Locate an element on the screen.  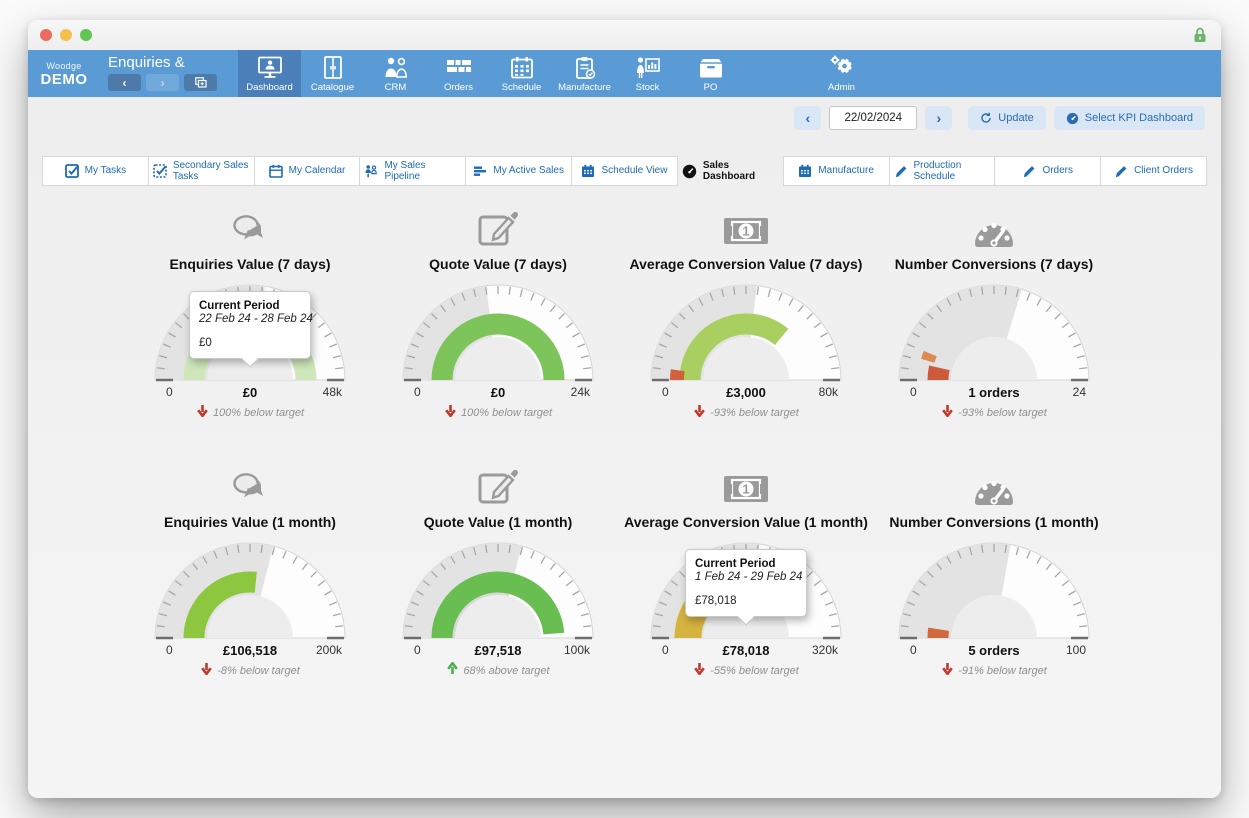
update-button: Update is located at coordinates (1007, 118).